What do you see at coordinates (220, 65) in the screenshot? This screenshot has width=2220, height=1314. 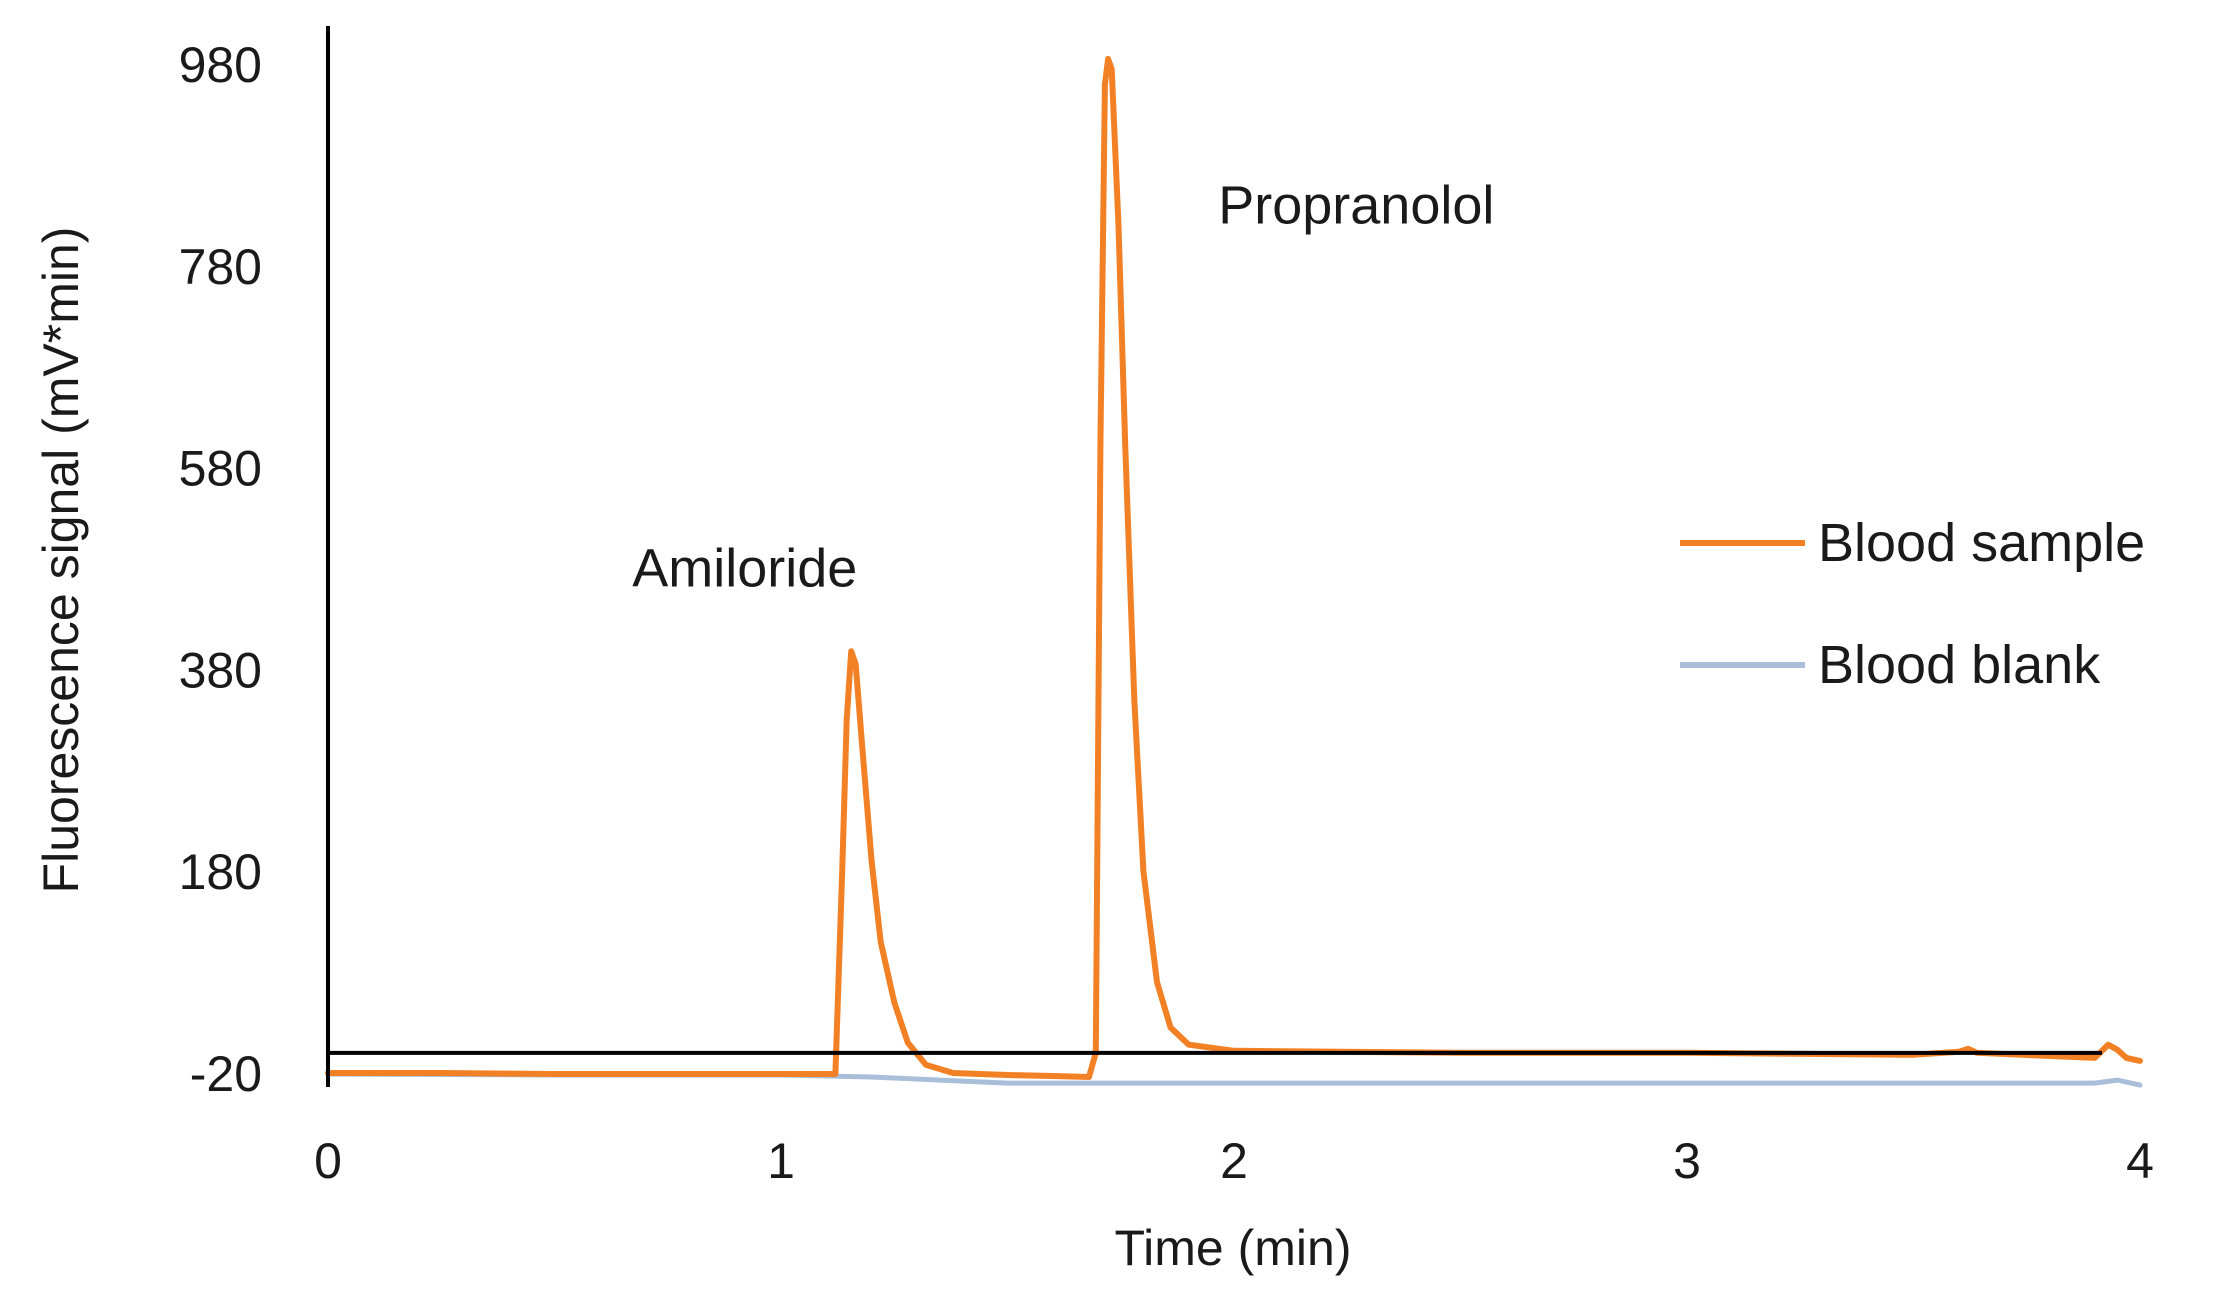 I see `y-tick-label: 980` at bounding box center [220, 65].